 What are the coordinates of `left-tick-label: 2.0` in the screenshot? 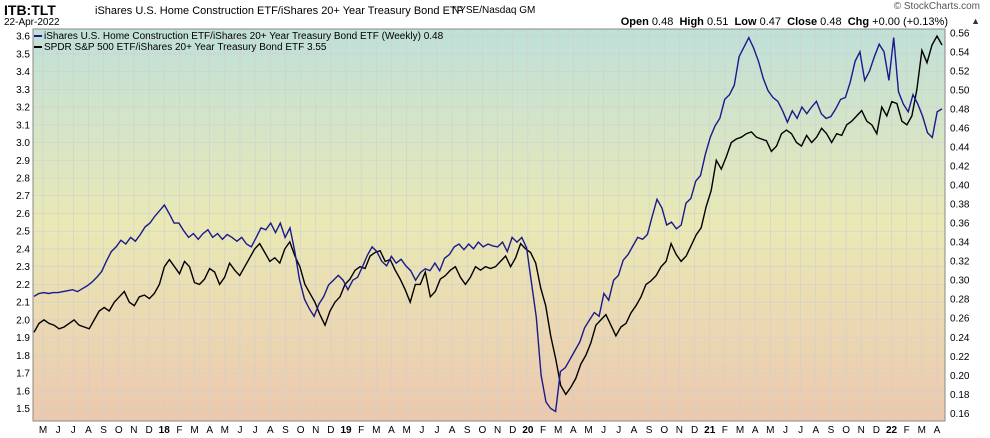 It's located at (23, 320).